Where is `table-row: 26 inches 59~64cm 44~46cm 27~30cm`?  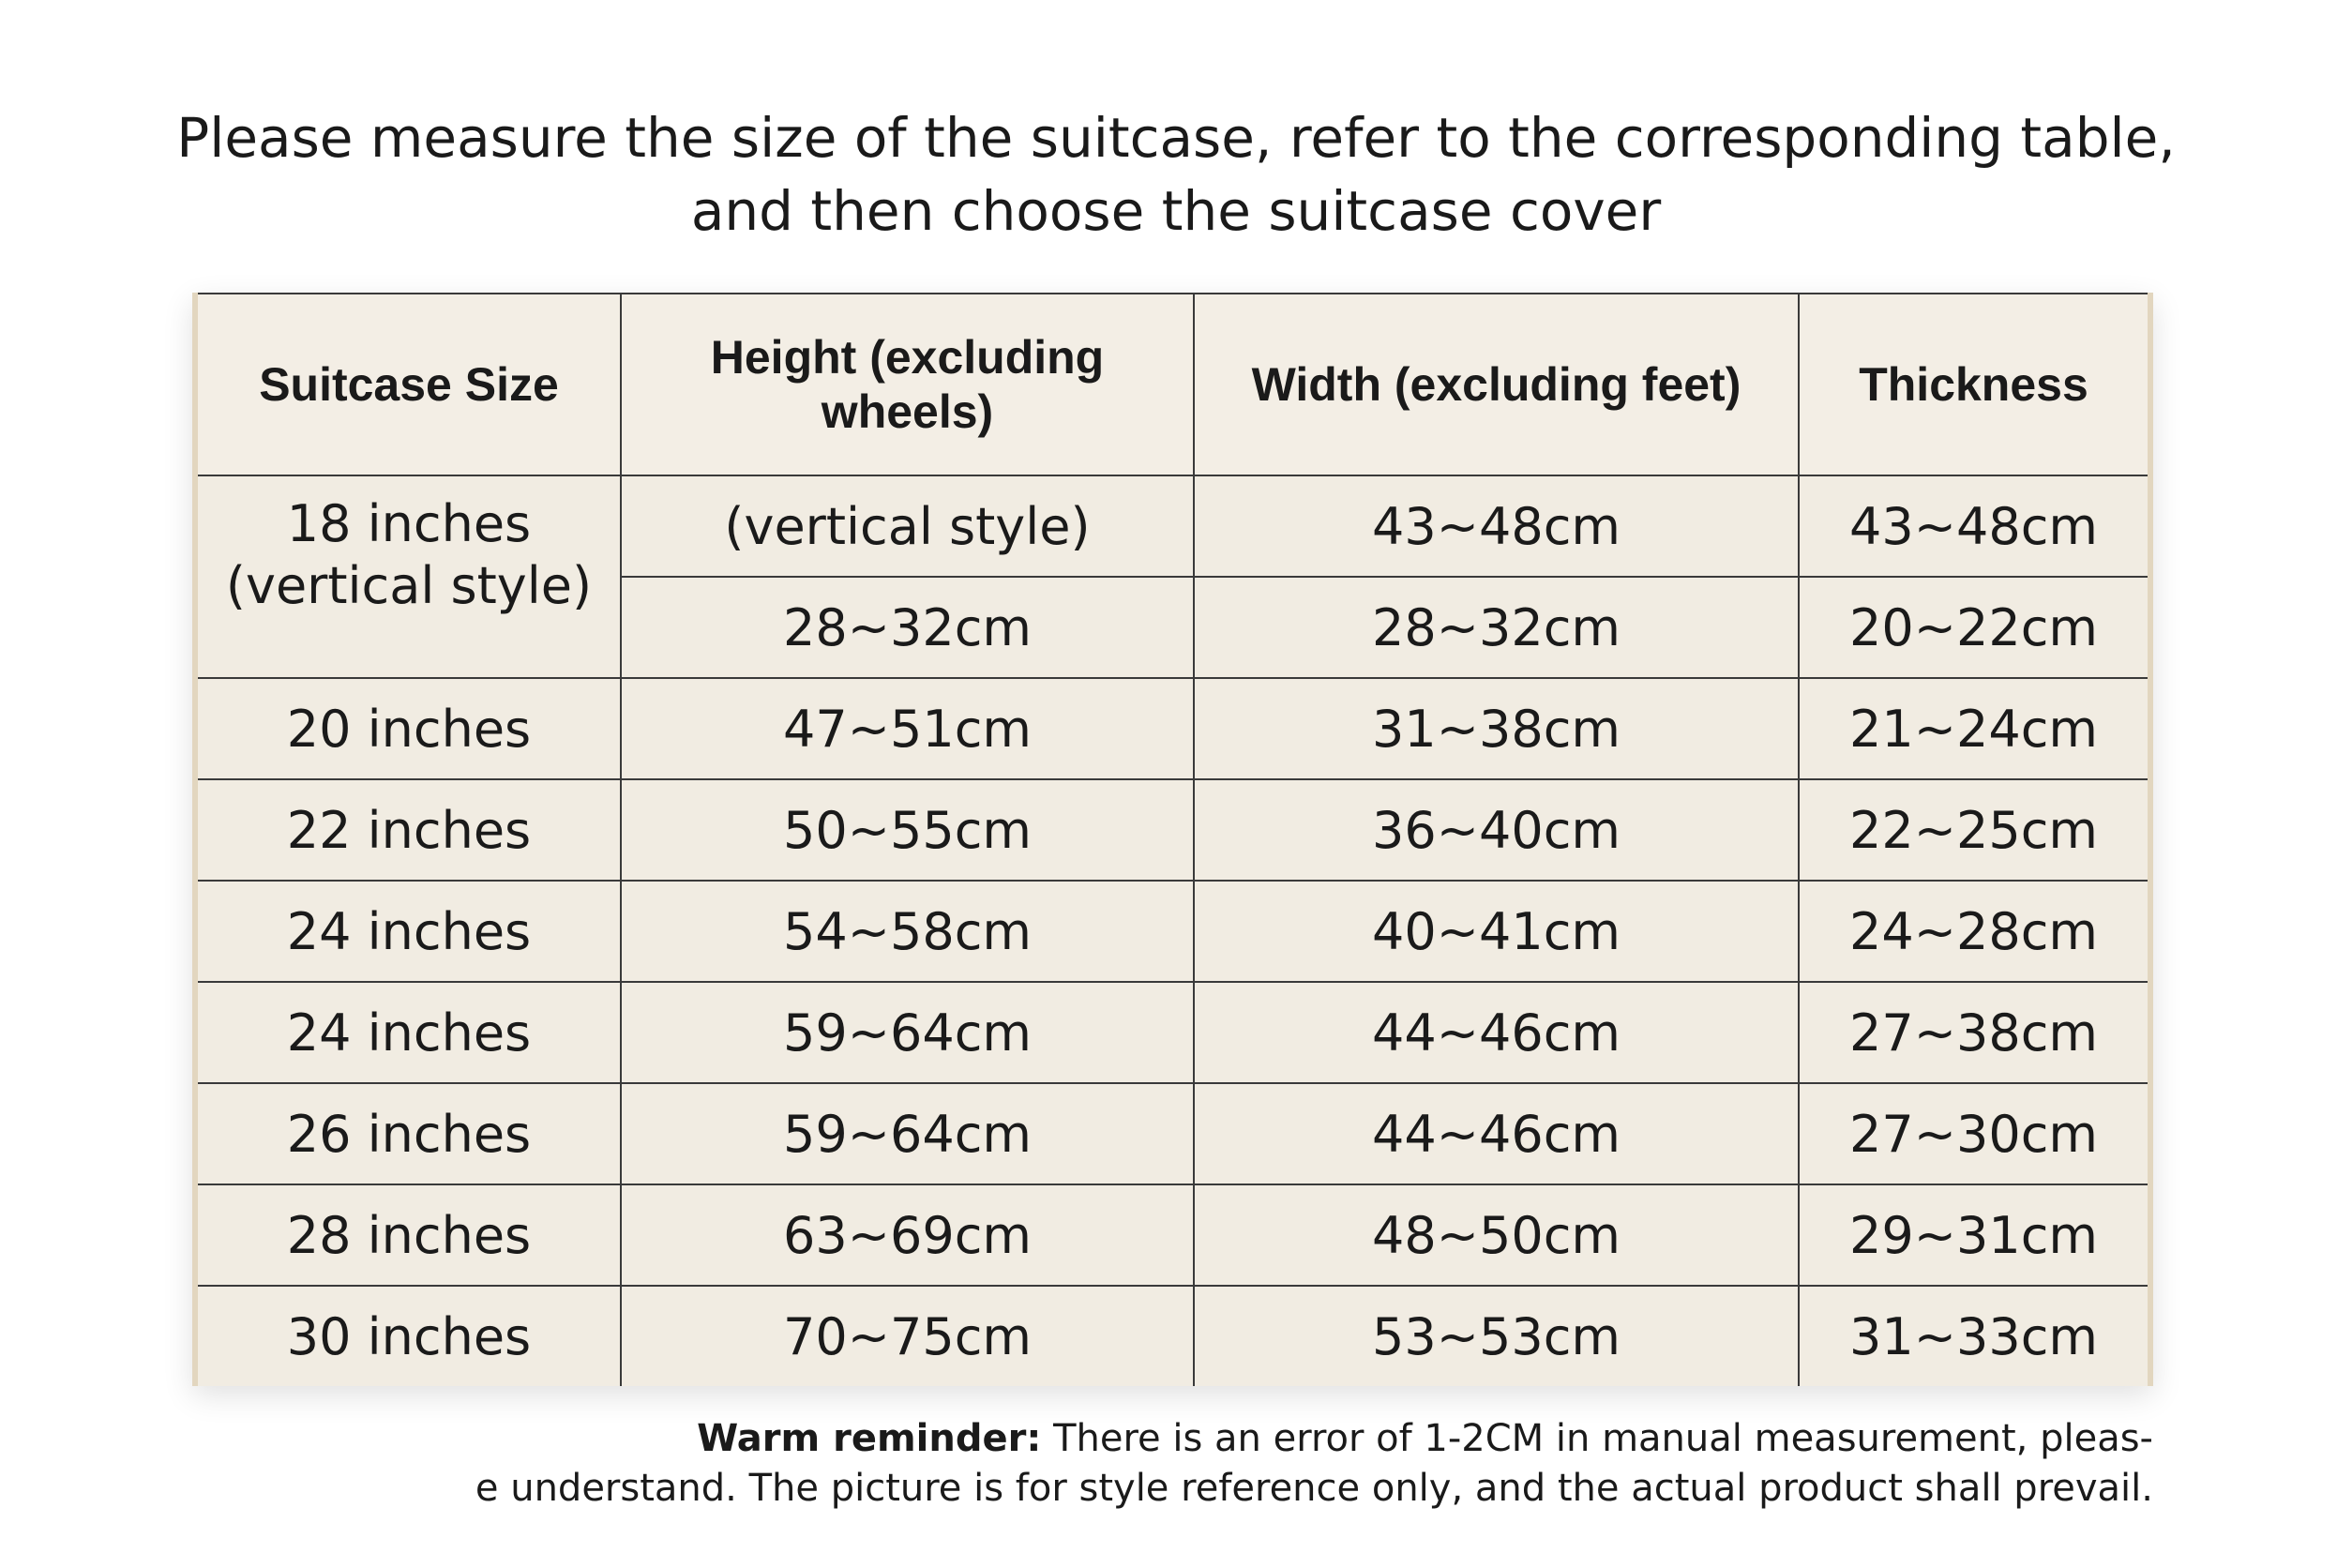 table-row: 26 inches 59~64cm 44~46cm 27~30cm is located at coordinates (1173, 1133).